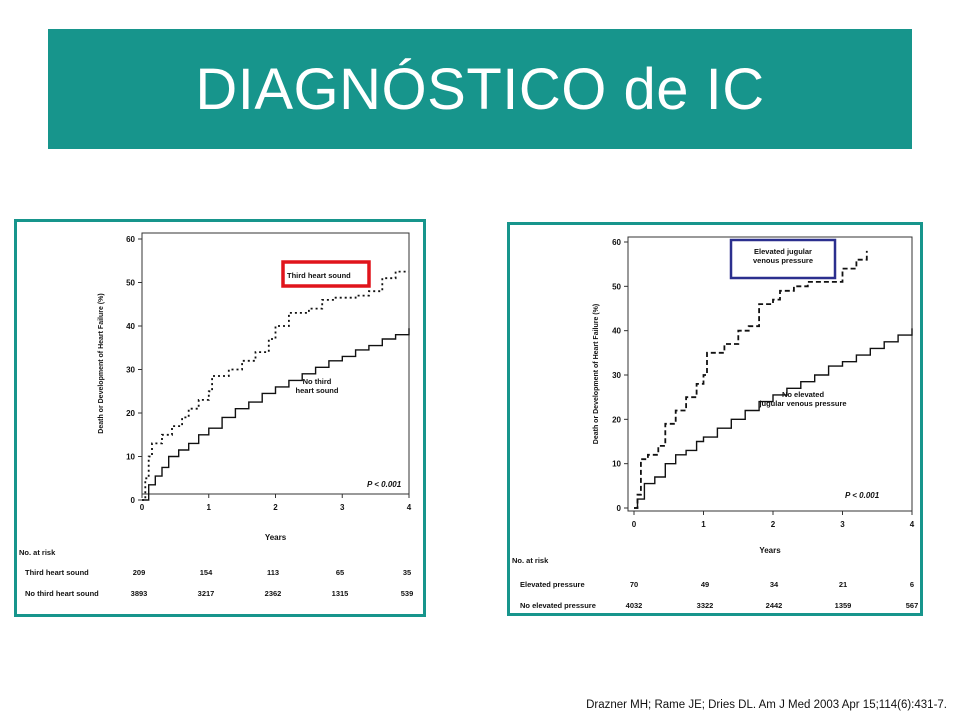 The width and height of the screenshot is (960, 720). I want to click on at-risk-value: 539, so click(407, 593).